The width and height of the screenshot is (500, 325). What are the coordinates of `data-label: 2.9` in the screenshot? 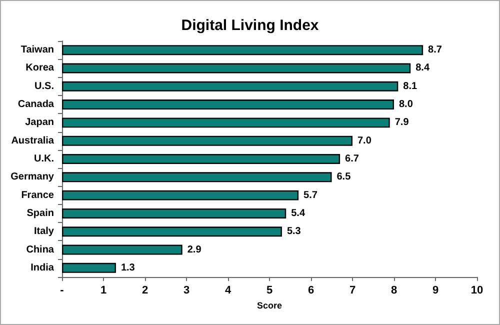 It's located at (194, 250).